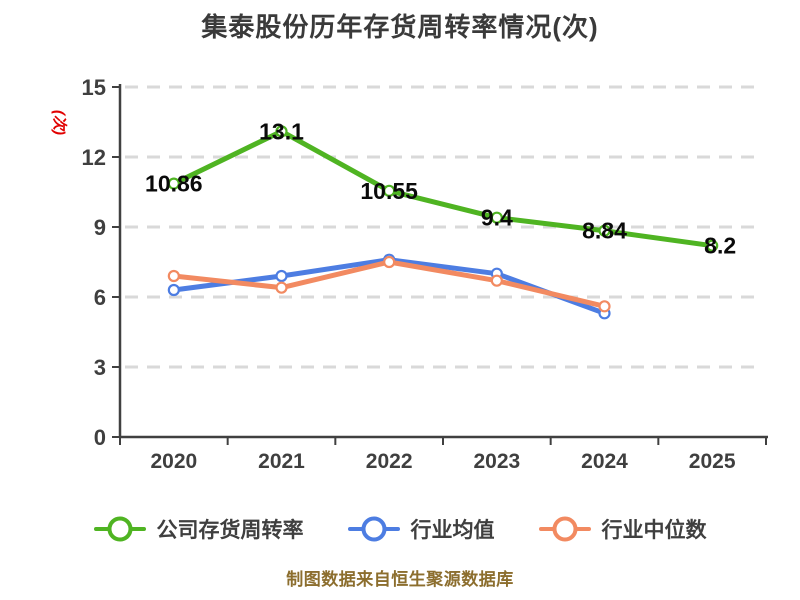 The image size is (800, 600). I want to click on legend-item-industry-median: 行业中位数, so click(622, 529).